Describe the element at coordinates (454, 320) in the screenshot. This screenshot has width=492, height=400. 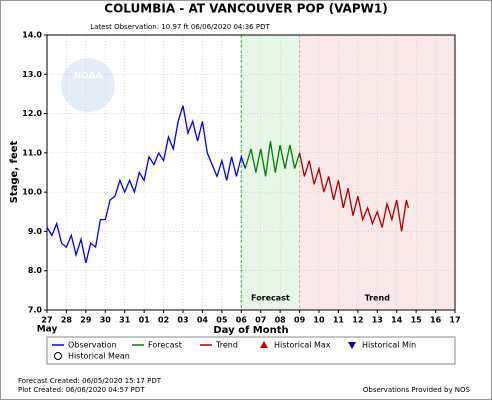
I see `x-tick-label: 17` at that location.